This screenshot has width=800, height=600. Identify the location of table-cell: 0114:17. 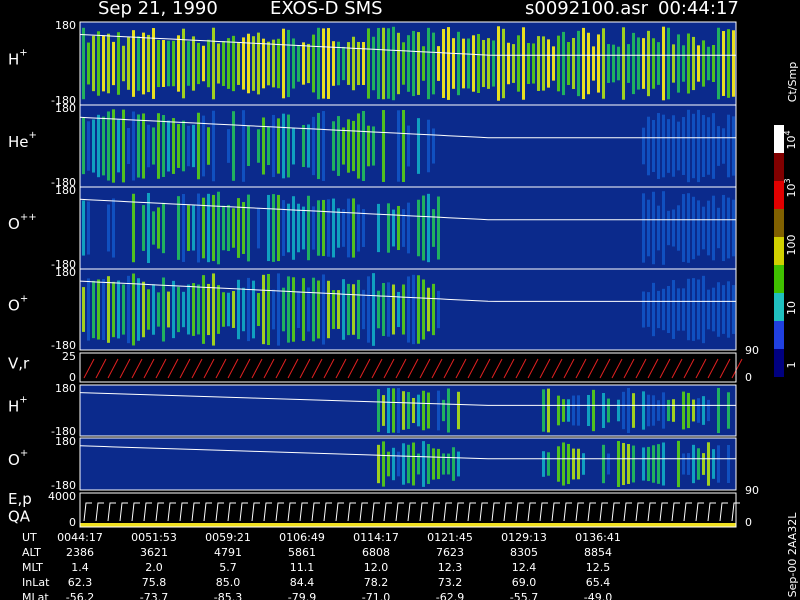
(376, 537).